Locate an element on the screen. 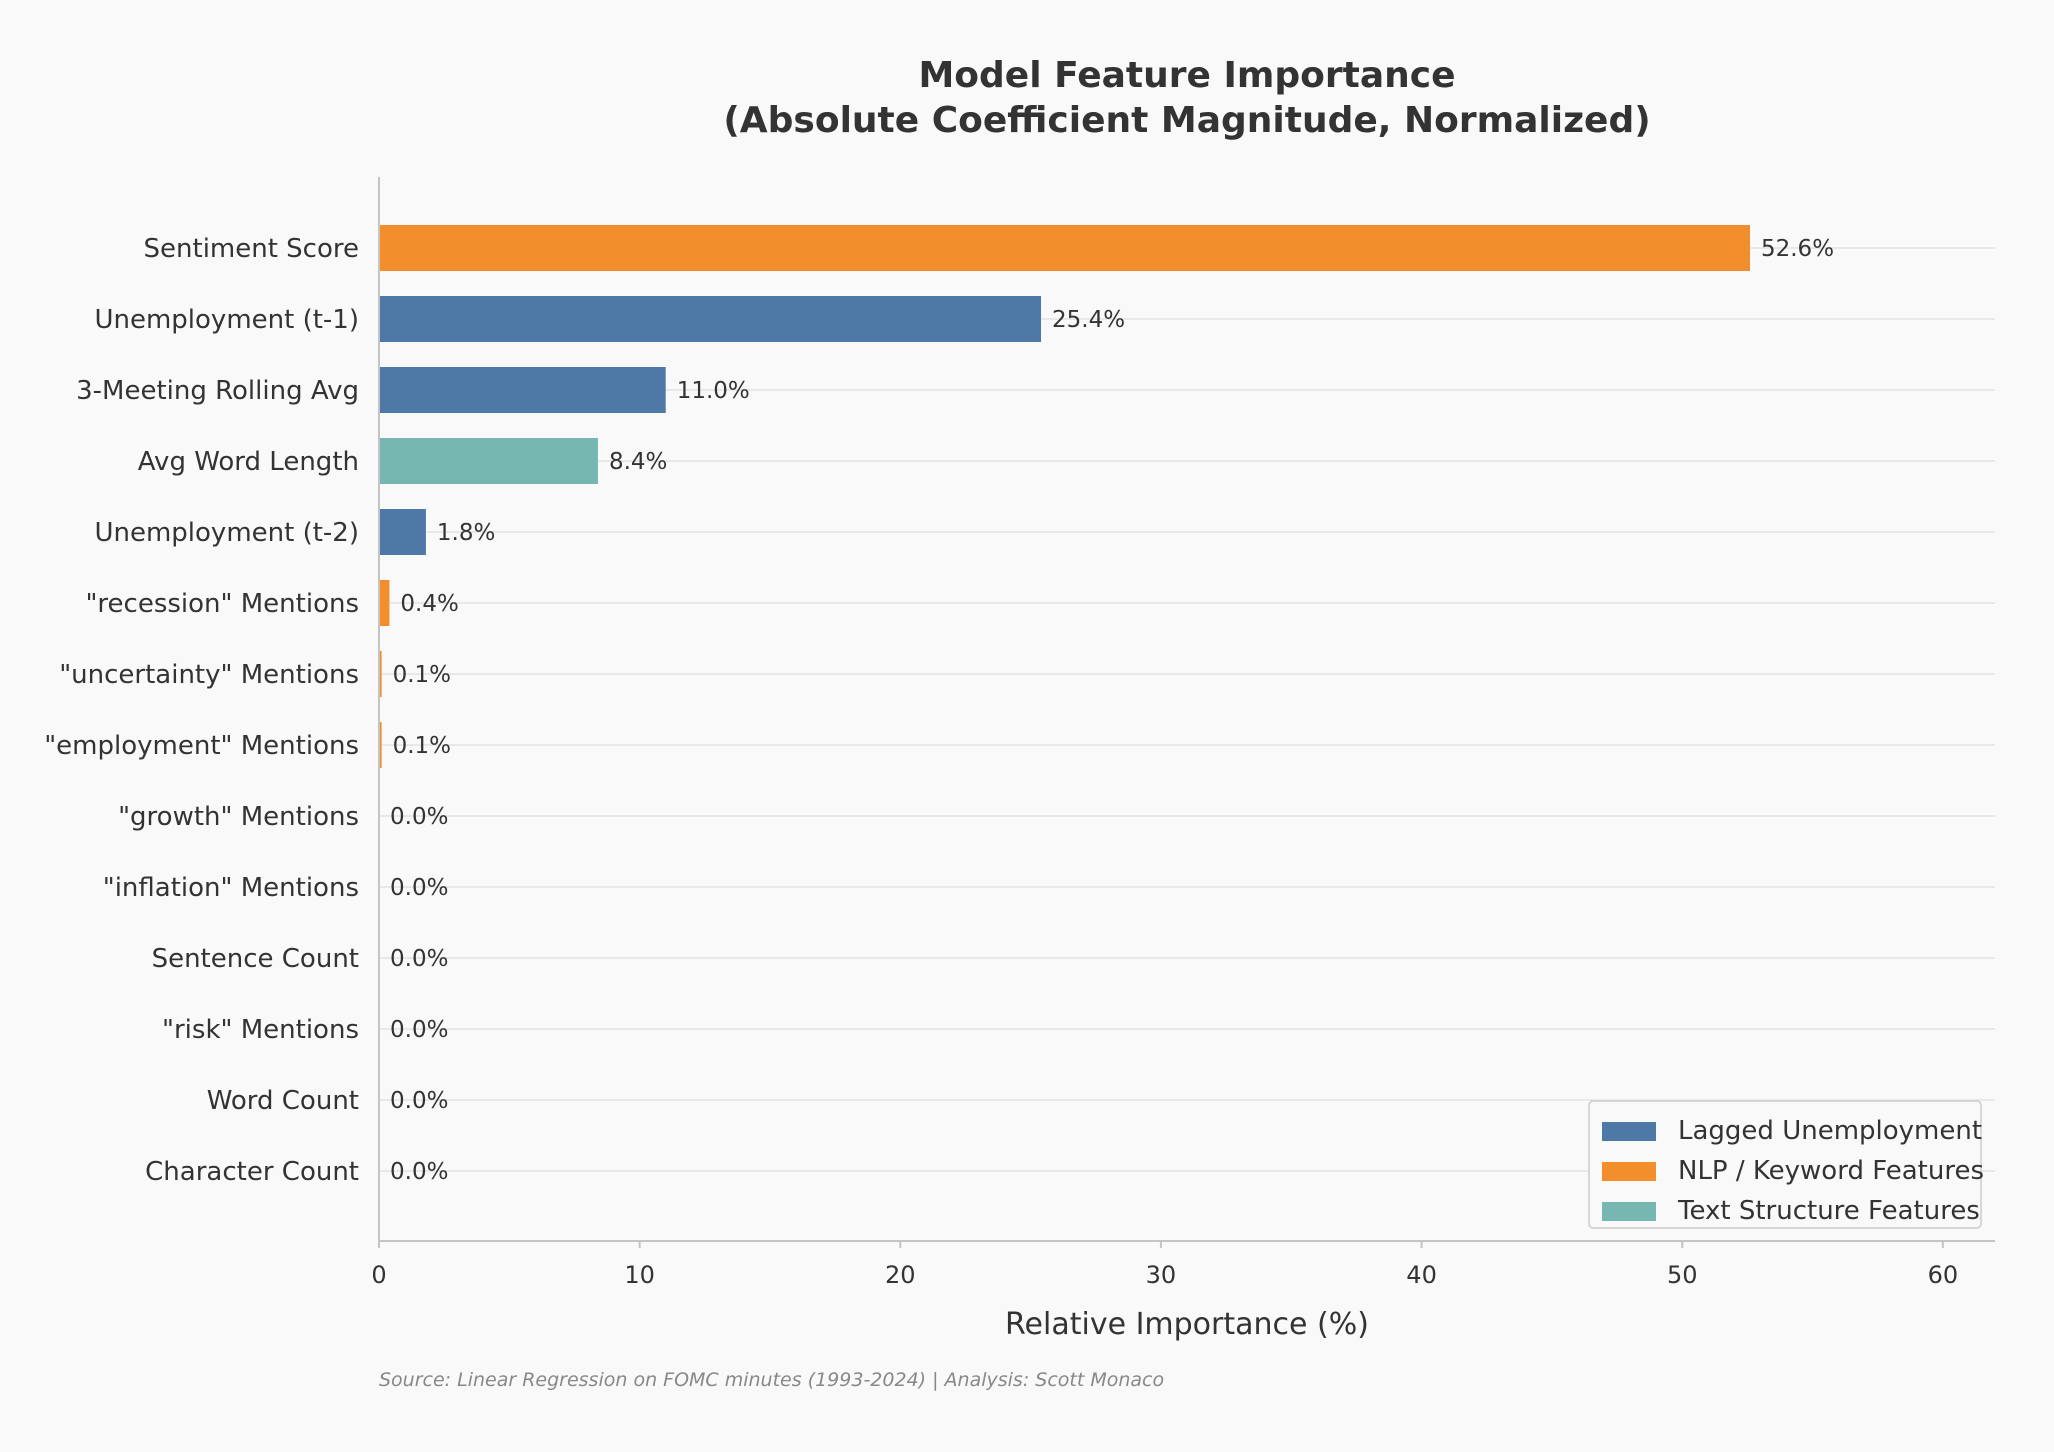  data-label: 8.4% is located at coordinates (638, 462).